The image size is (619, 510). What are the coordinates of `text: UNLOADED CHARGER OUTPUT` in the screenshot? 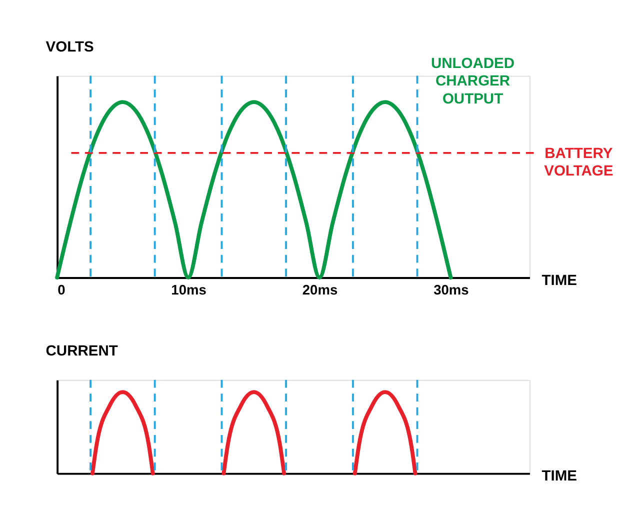 It's located at (472, 82).